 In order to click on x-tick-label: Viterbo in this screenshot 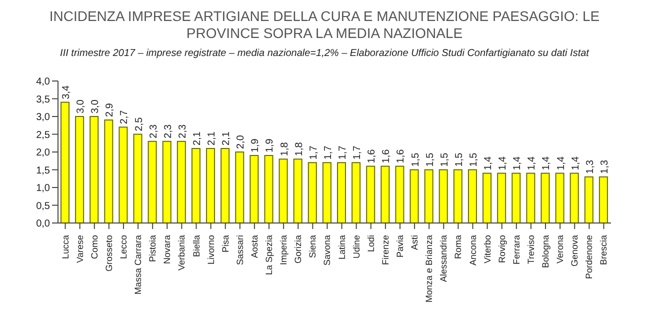, I will do `click(487, 249)`.